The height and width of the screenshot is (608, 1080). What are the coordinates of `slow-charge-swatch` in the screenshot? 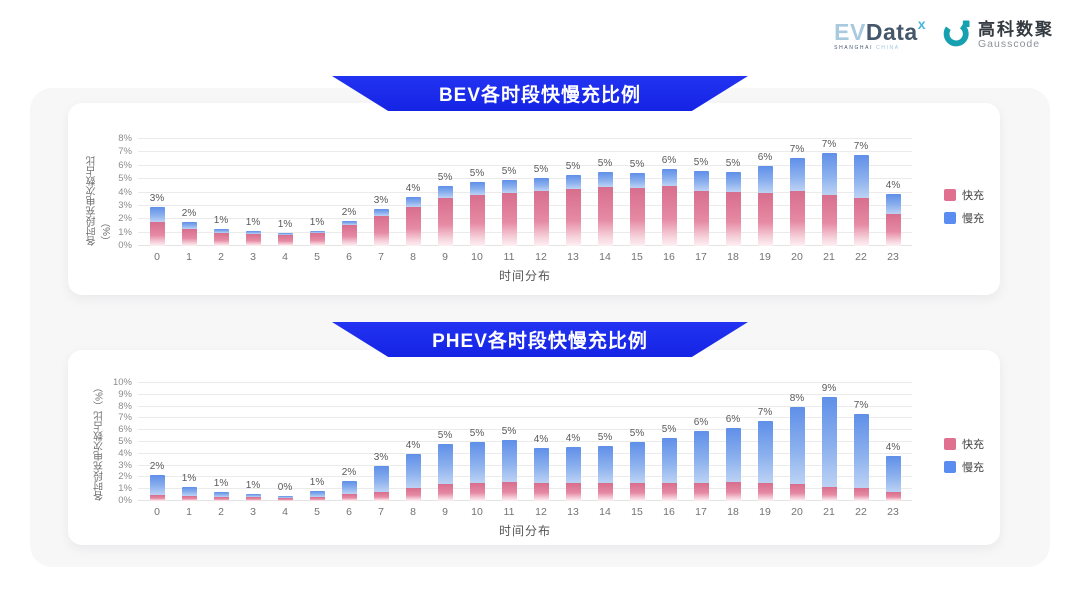 It's located at (950, 218).